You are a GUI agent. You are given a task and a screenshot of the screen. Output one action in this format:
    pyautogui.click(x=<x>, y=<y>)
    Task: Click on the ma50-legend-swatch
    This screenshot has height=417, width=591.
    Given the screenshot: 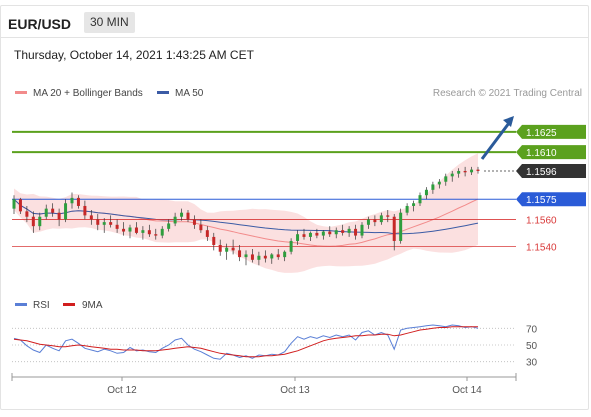 What is the action you would take?
    pyautogui.click(x=163, y=92)
    